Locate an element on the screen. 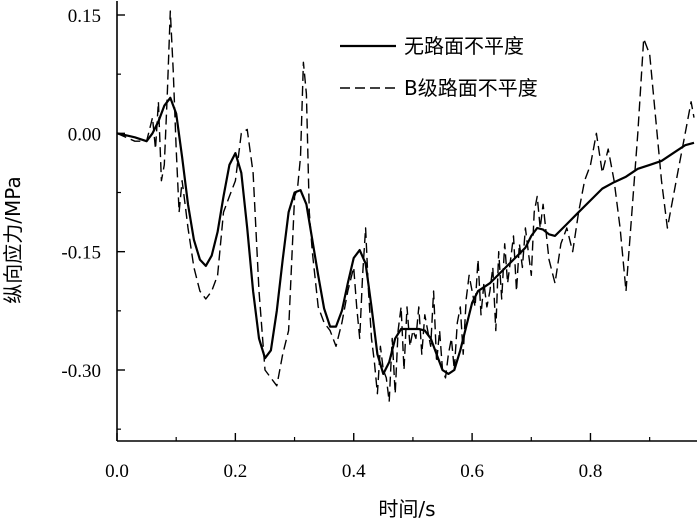 This screenshot has width=700, height=525. legend-label-2: B级路面不平度 is located at coordinates (471, 88).